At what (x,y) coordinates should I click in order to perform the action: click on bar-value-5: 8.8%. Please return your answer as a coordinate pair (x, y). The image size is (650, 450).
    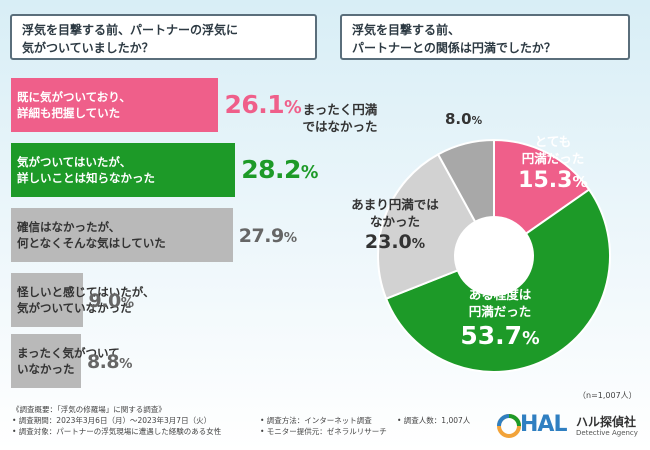
    Looking at the image, I should click on (109, 362).